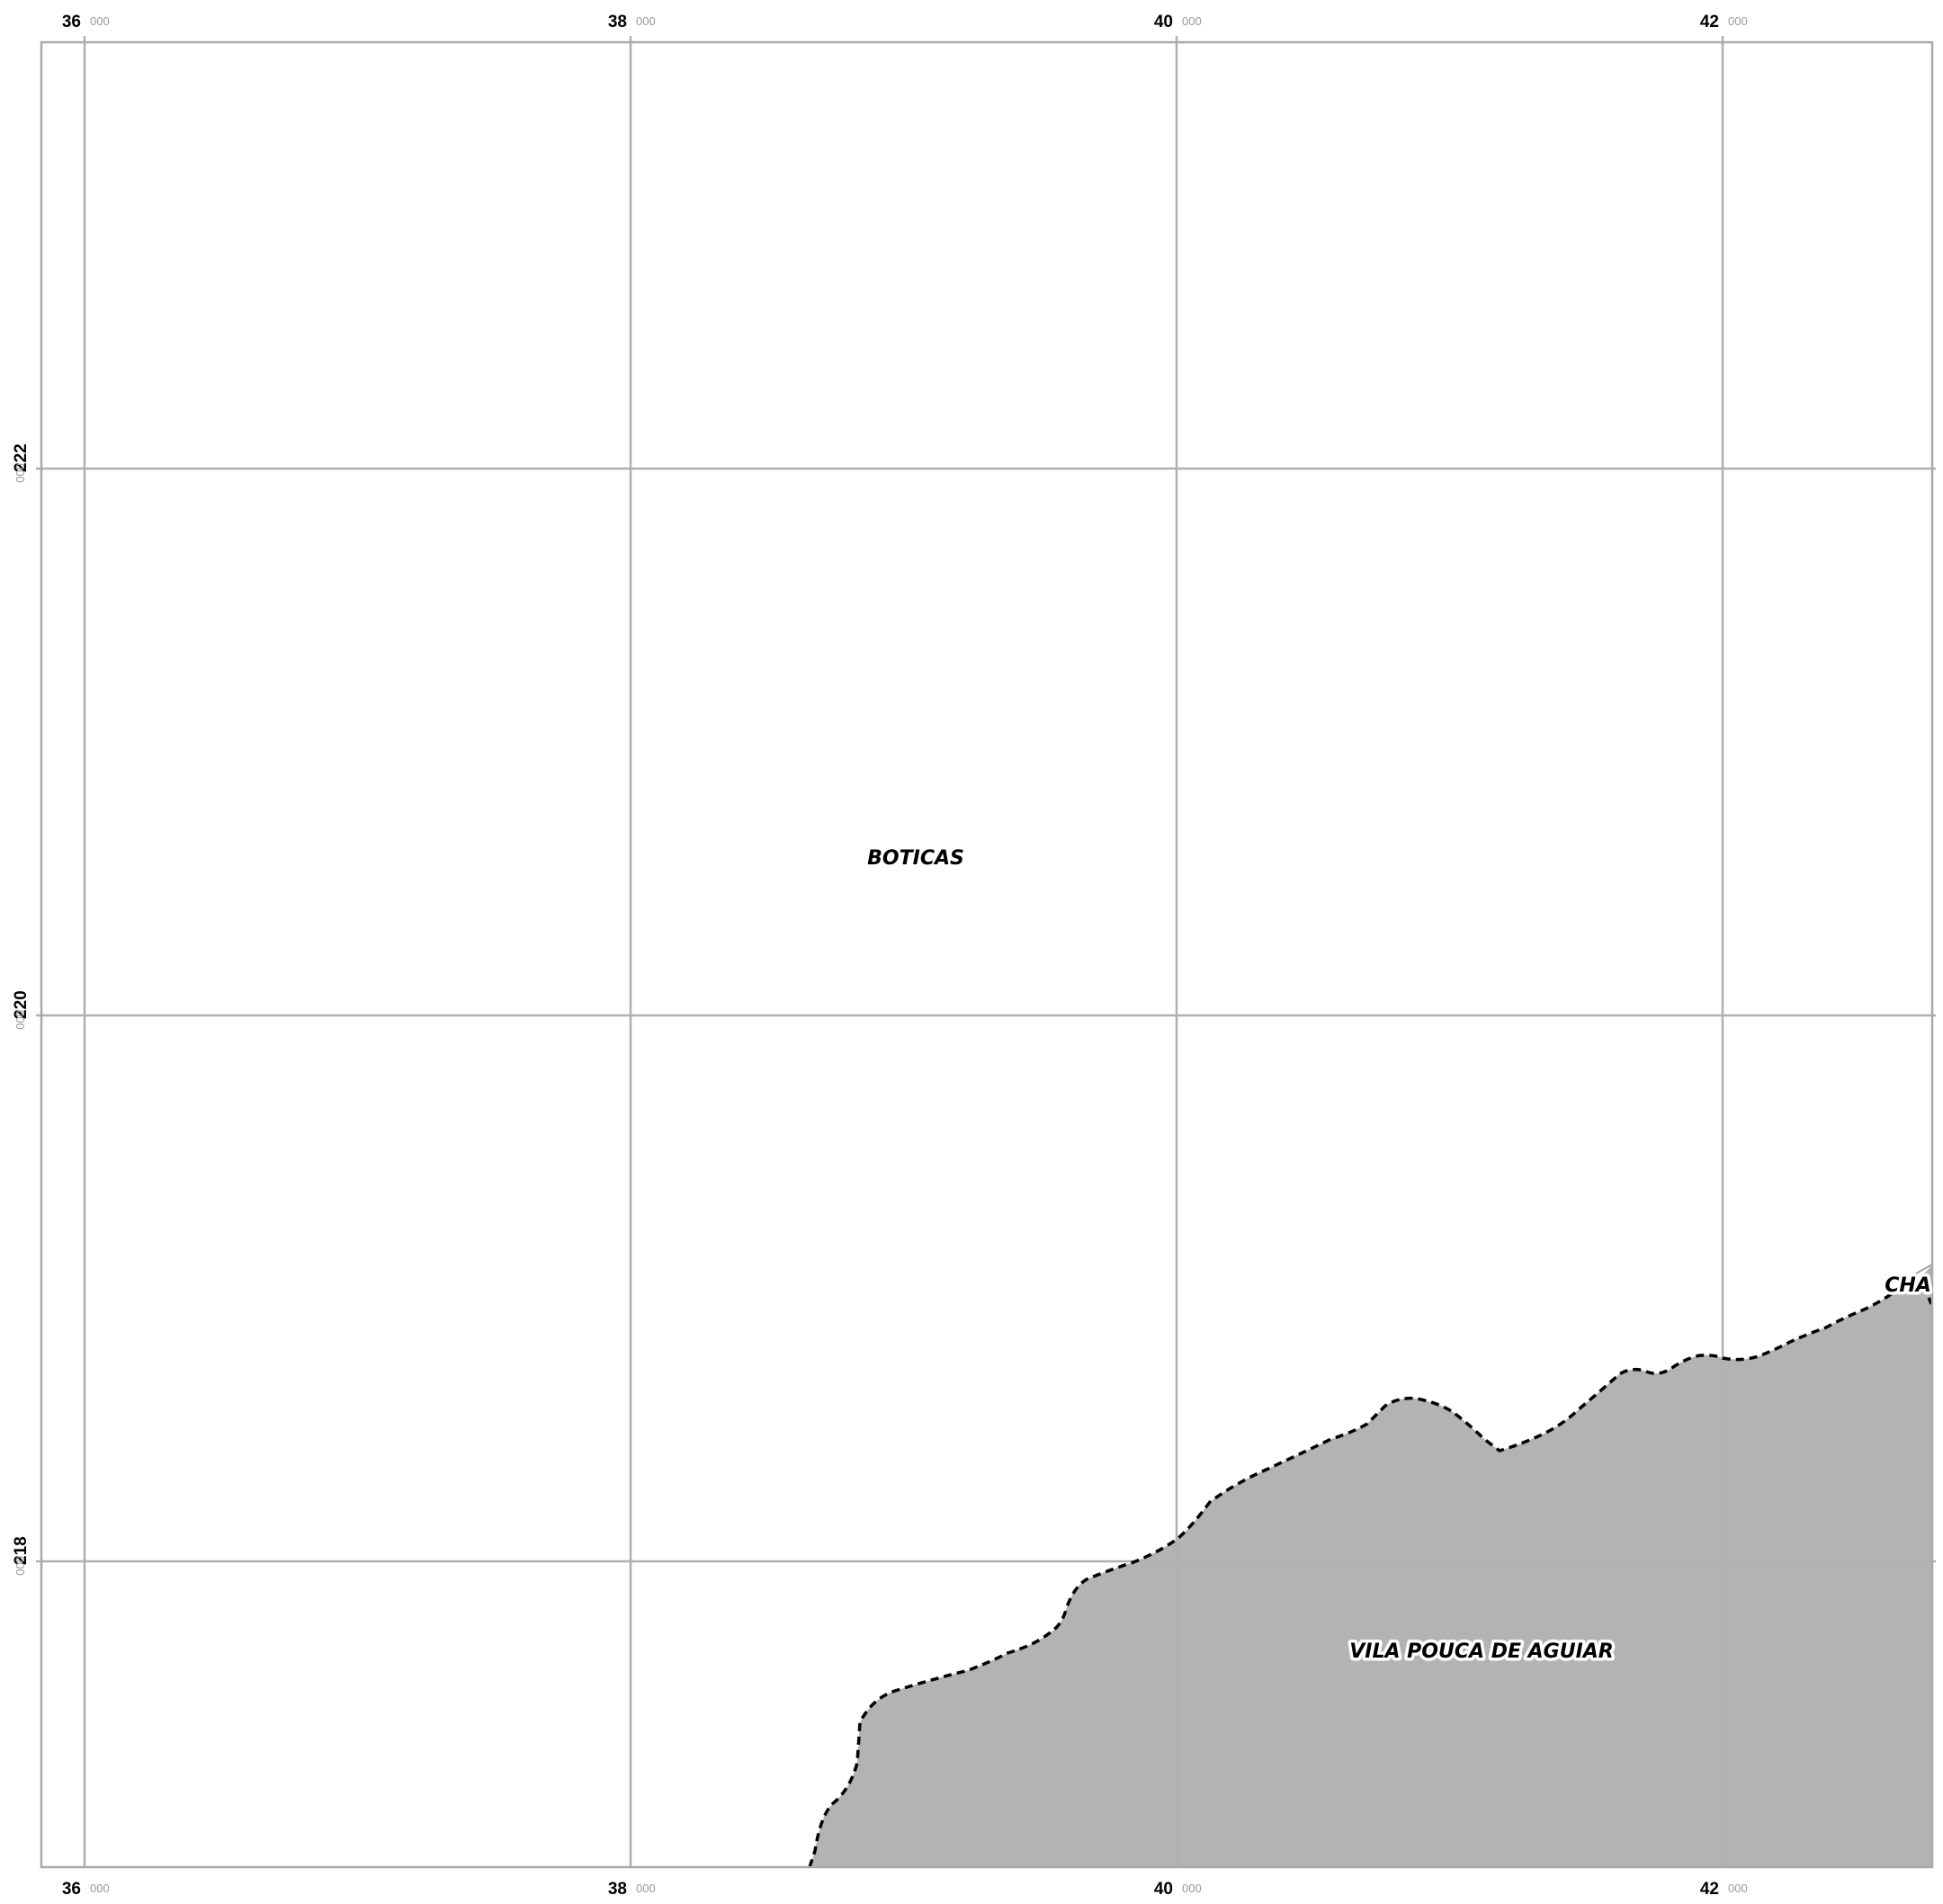 The image size is (1943, 1904). Describe the element at coordinates (100, 21) in the screenshot. I see `x-tick-top-36-minor: 000` at that location.